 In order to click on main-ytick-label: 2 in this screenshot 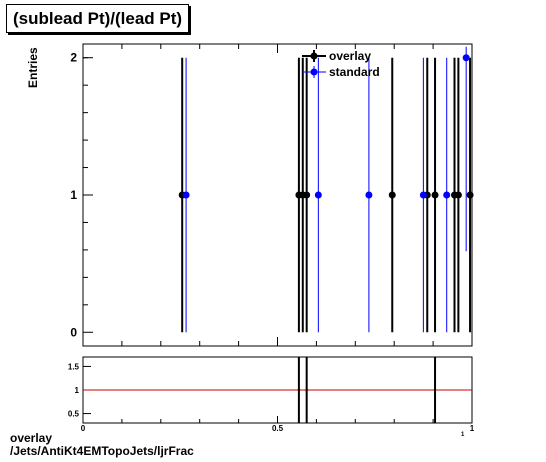, I will do `click(73, 58)`.